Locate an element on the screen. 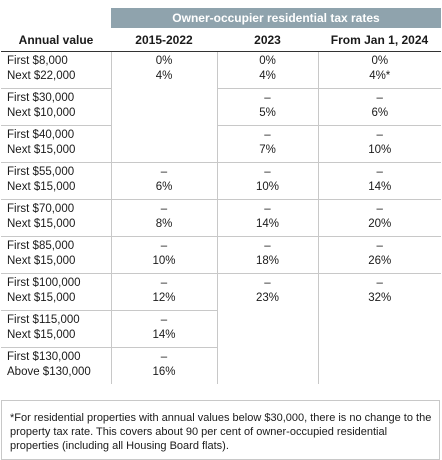 This screenshot has height=460, width=442. tax-rate: – 26% is located at coordinates (379, 255).